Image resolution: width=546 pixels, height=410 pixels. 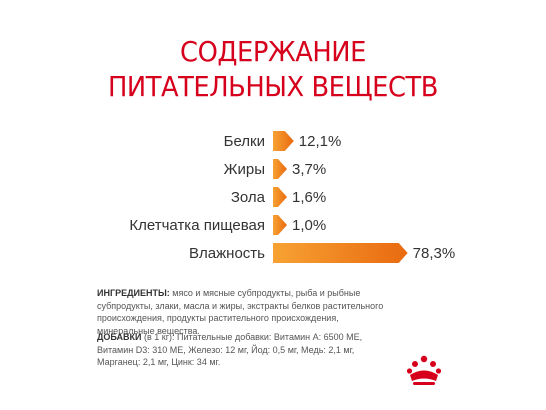 I want to click on value-label: 3,7%, so click(x=309, y=169).